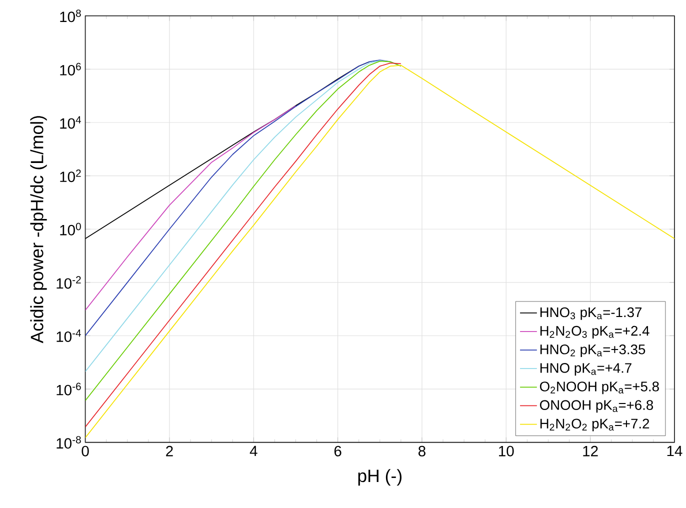  I want to click on y-tick-label: 10$^{-2}$, so click(68, 282).